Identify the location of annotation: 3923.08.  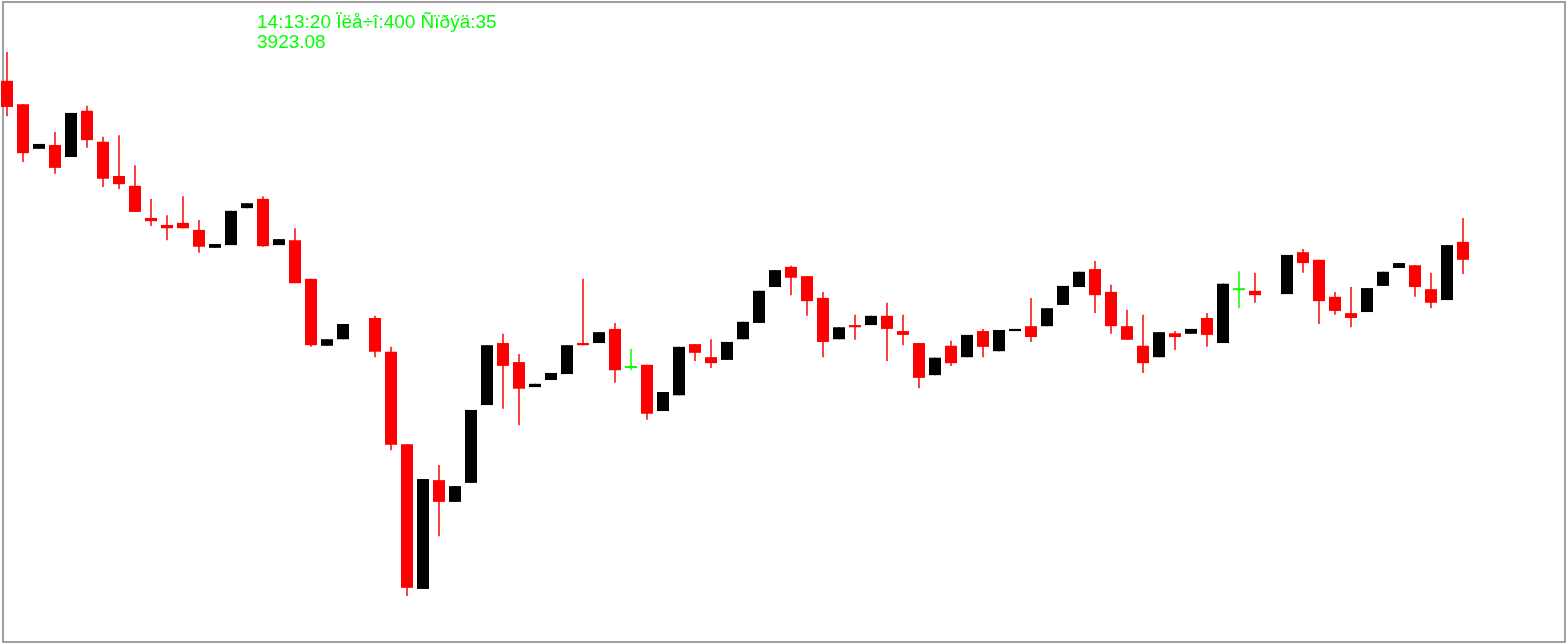
(291, 41).